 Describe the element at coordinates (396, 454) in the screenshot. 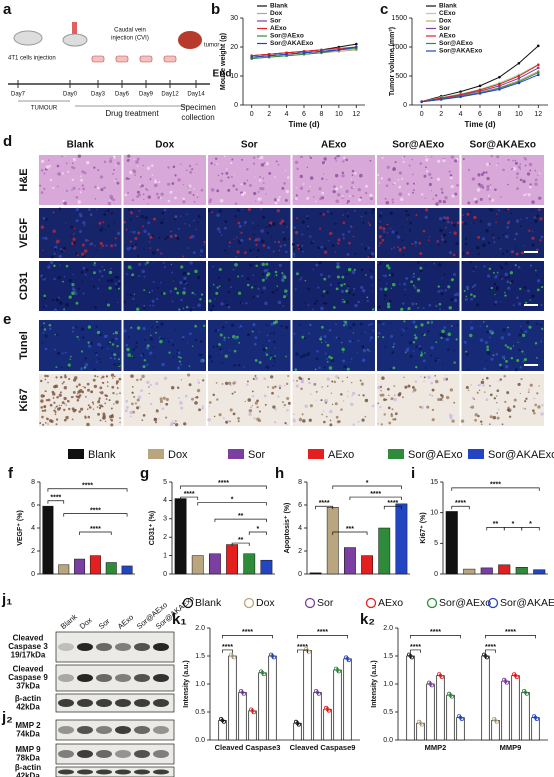

I see `legend-swatch` at that location.